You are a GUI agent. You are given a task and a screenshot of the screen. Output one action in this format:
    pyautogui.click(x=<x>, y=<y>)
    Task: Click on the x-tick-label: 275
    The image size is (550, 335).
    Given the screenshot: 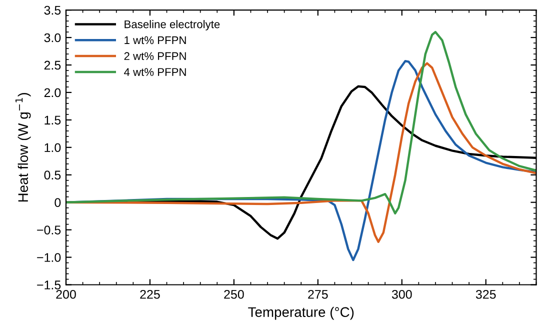 What is the action you would take?
    pyautogui.click(x=318, y=294)
    